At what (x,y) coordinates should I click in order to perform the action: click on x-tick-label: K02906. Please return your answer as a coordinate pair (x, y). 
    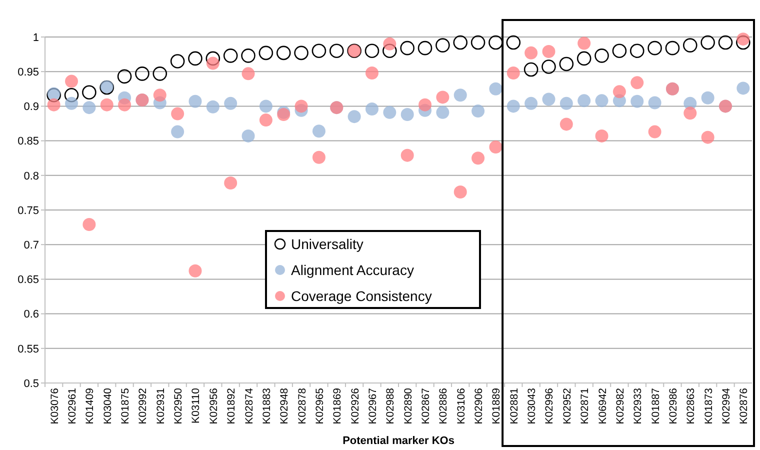
    Looking at the image, I should click on (479, 406).